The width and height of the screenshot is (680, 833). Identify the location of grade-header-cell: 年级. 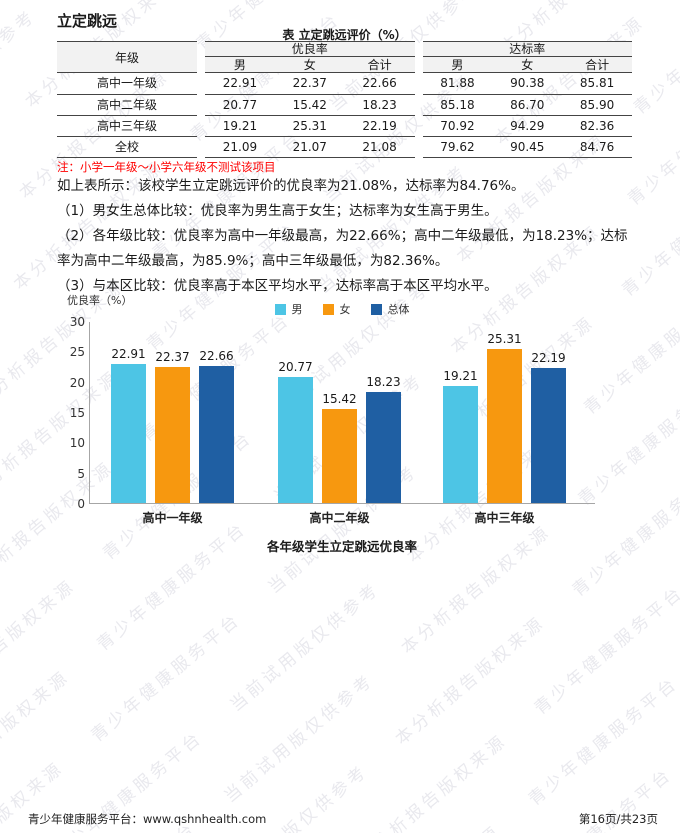
(127, 57).